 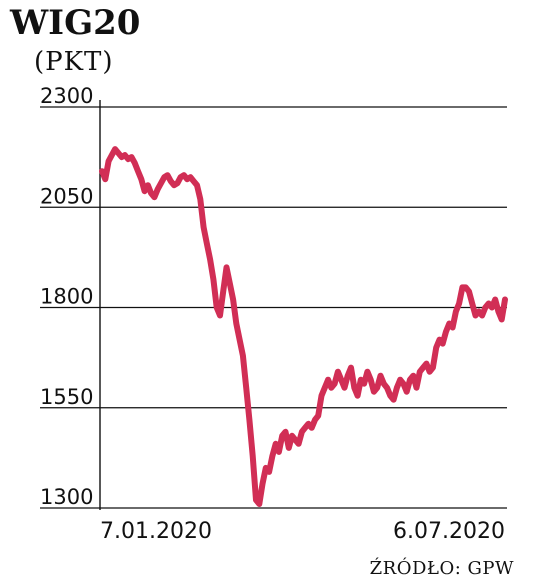 I want to click on y-axis-tick-labels: 2300 2050 1800 1550 1300, so click(x=66, y=296).